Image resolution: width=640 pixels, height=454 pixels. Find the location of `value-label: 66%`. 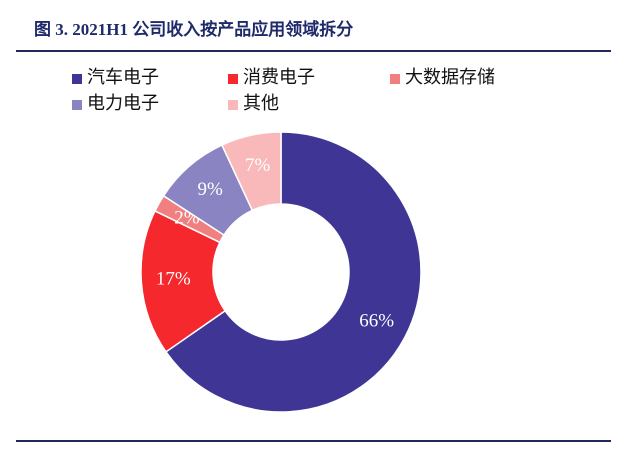

value-label: 66% is located at coordinates (376, 320).